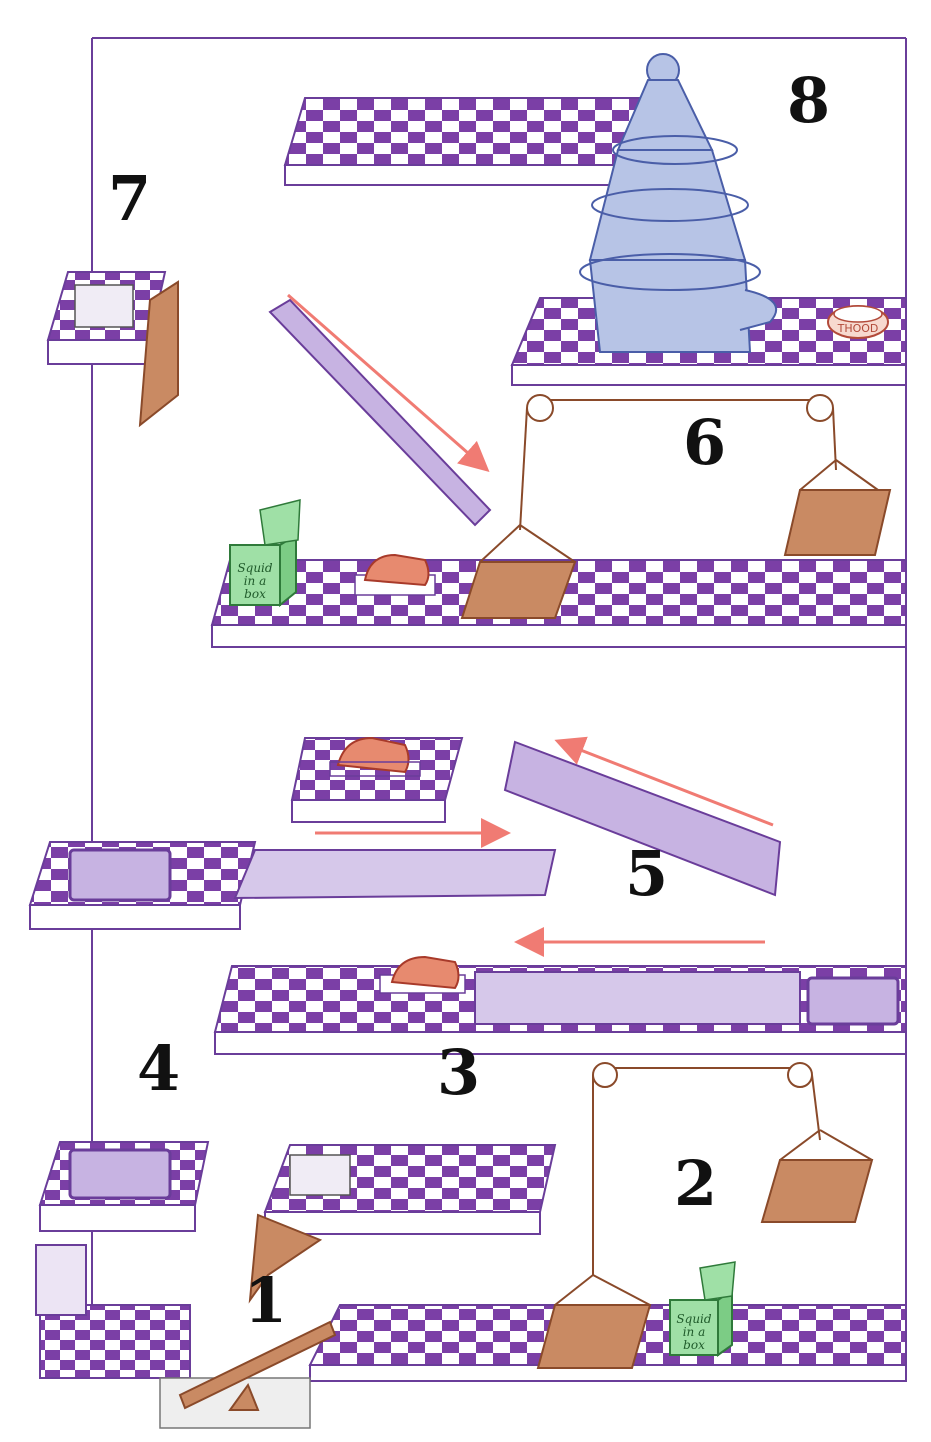  What do you see at coordinates (858, 328) in the screenshot?
I see `bowl-label: THOOD` at bounding box center [858, 328].